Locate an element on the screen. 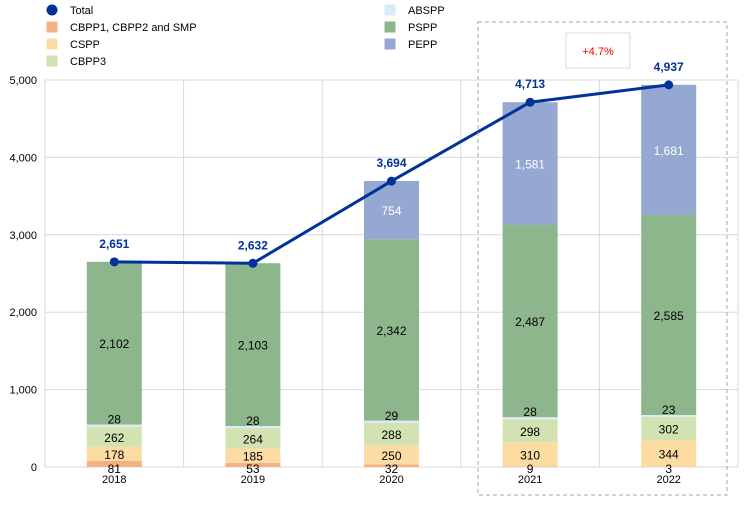  bar-data-label: 2,342 is located at coordinates (391, 331).